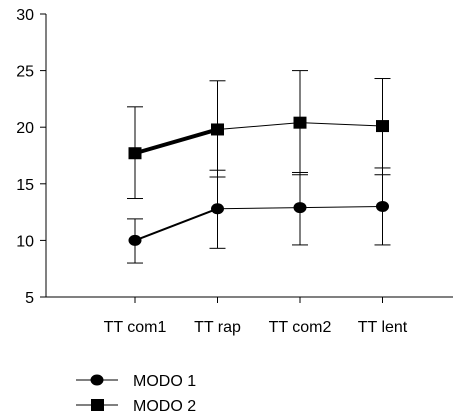 The image size is (467, 416). I want to click on legend-label: MODO 1, so click(164, 381).